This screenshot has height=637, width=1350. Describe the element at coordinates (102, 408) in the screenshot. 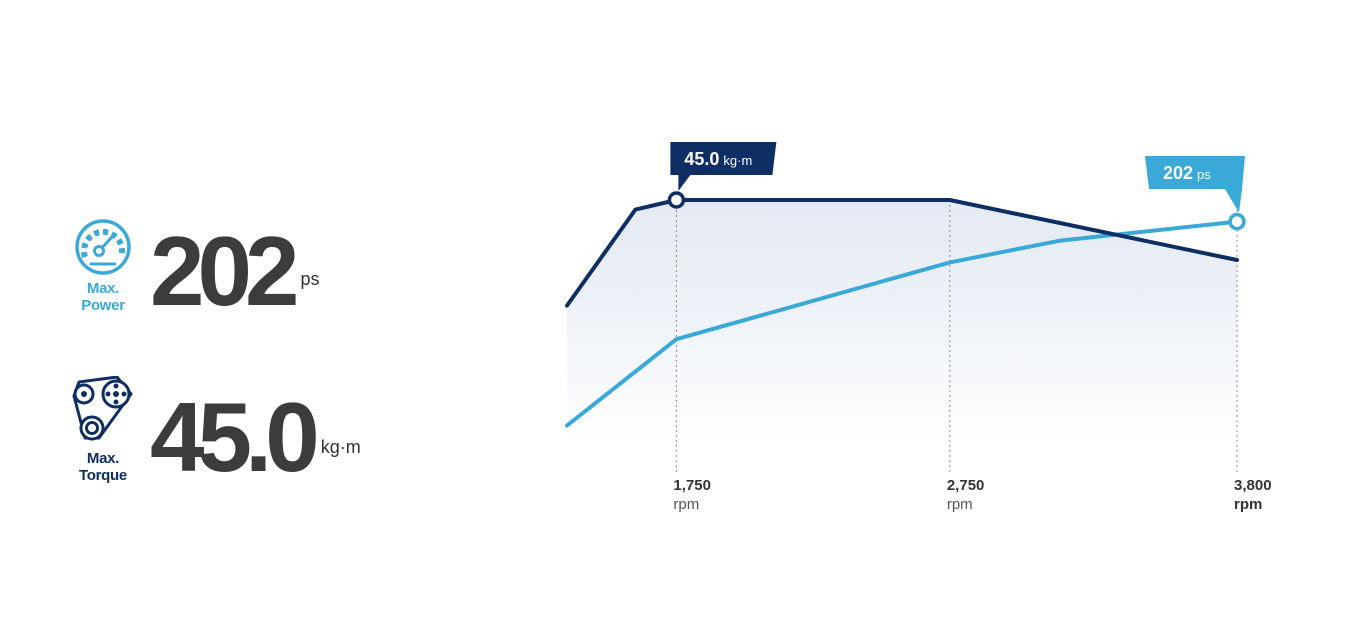

I see `engine-belt-icon` at that location.